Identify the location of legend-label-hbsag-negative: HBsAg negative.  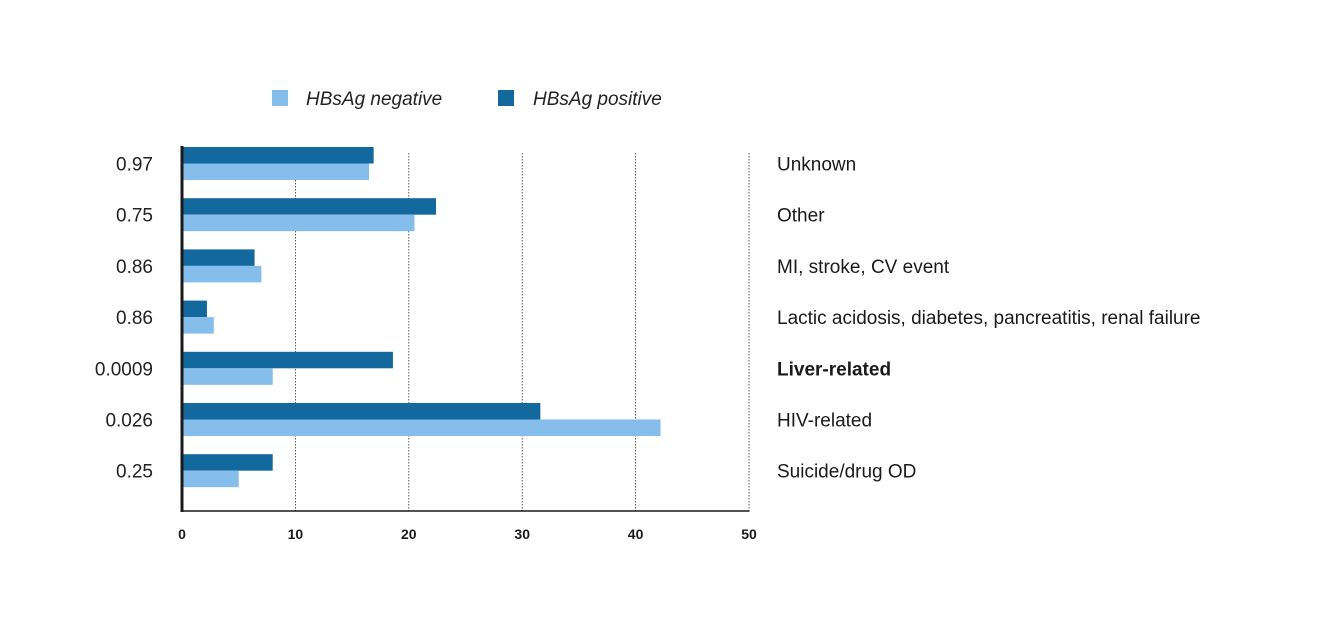
(374, 99).